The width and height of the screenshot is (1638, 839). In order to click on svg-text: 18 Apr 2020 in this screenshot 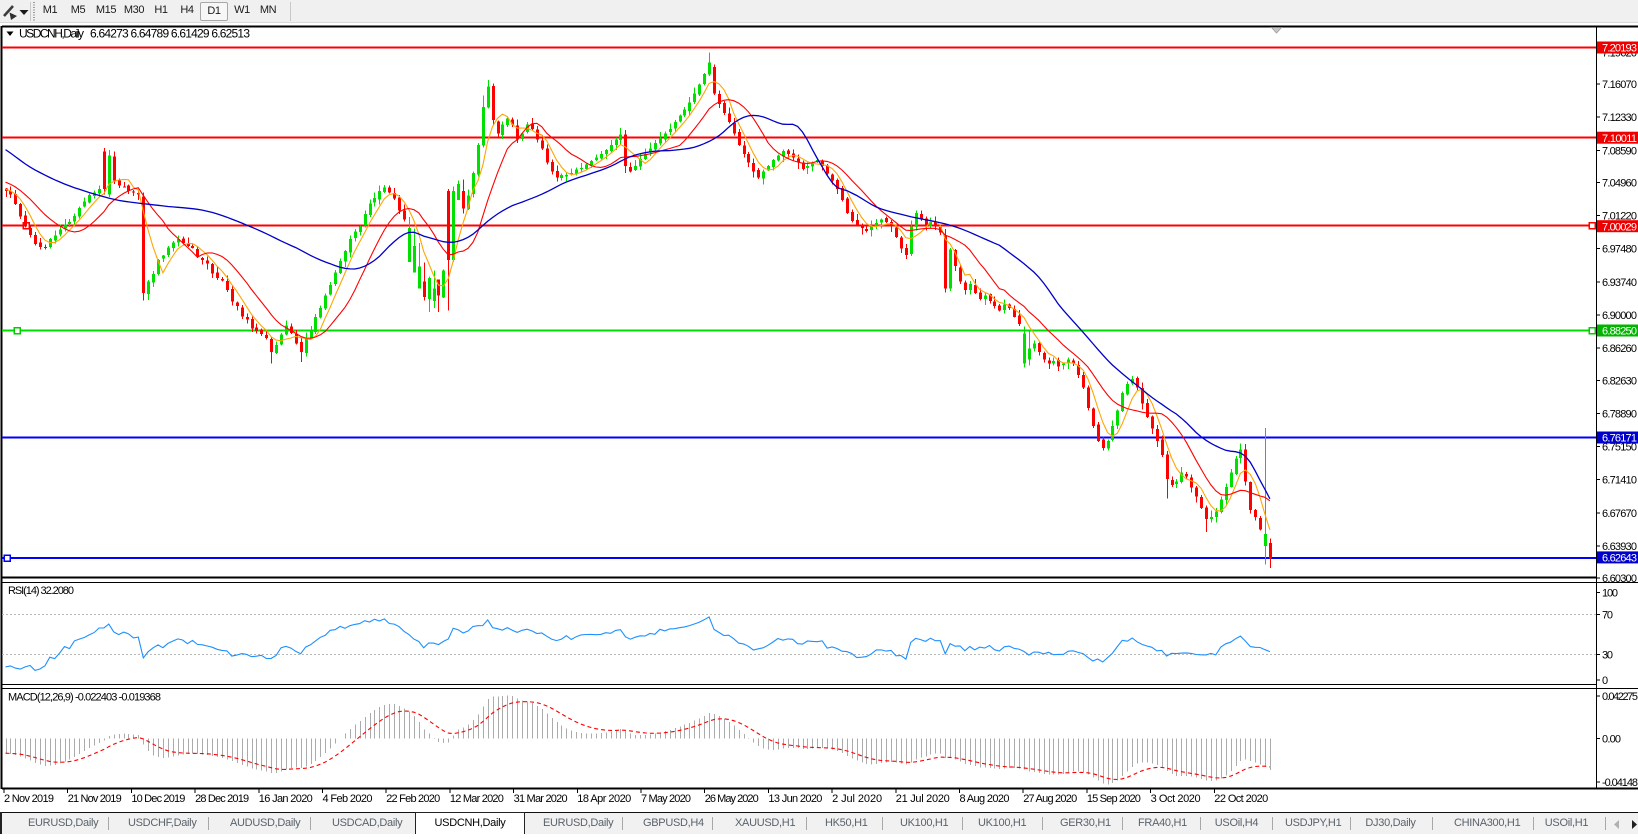, I will do `click(604, 799)`.